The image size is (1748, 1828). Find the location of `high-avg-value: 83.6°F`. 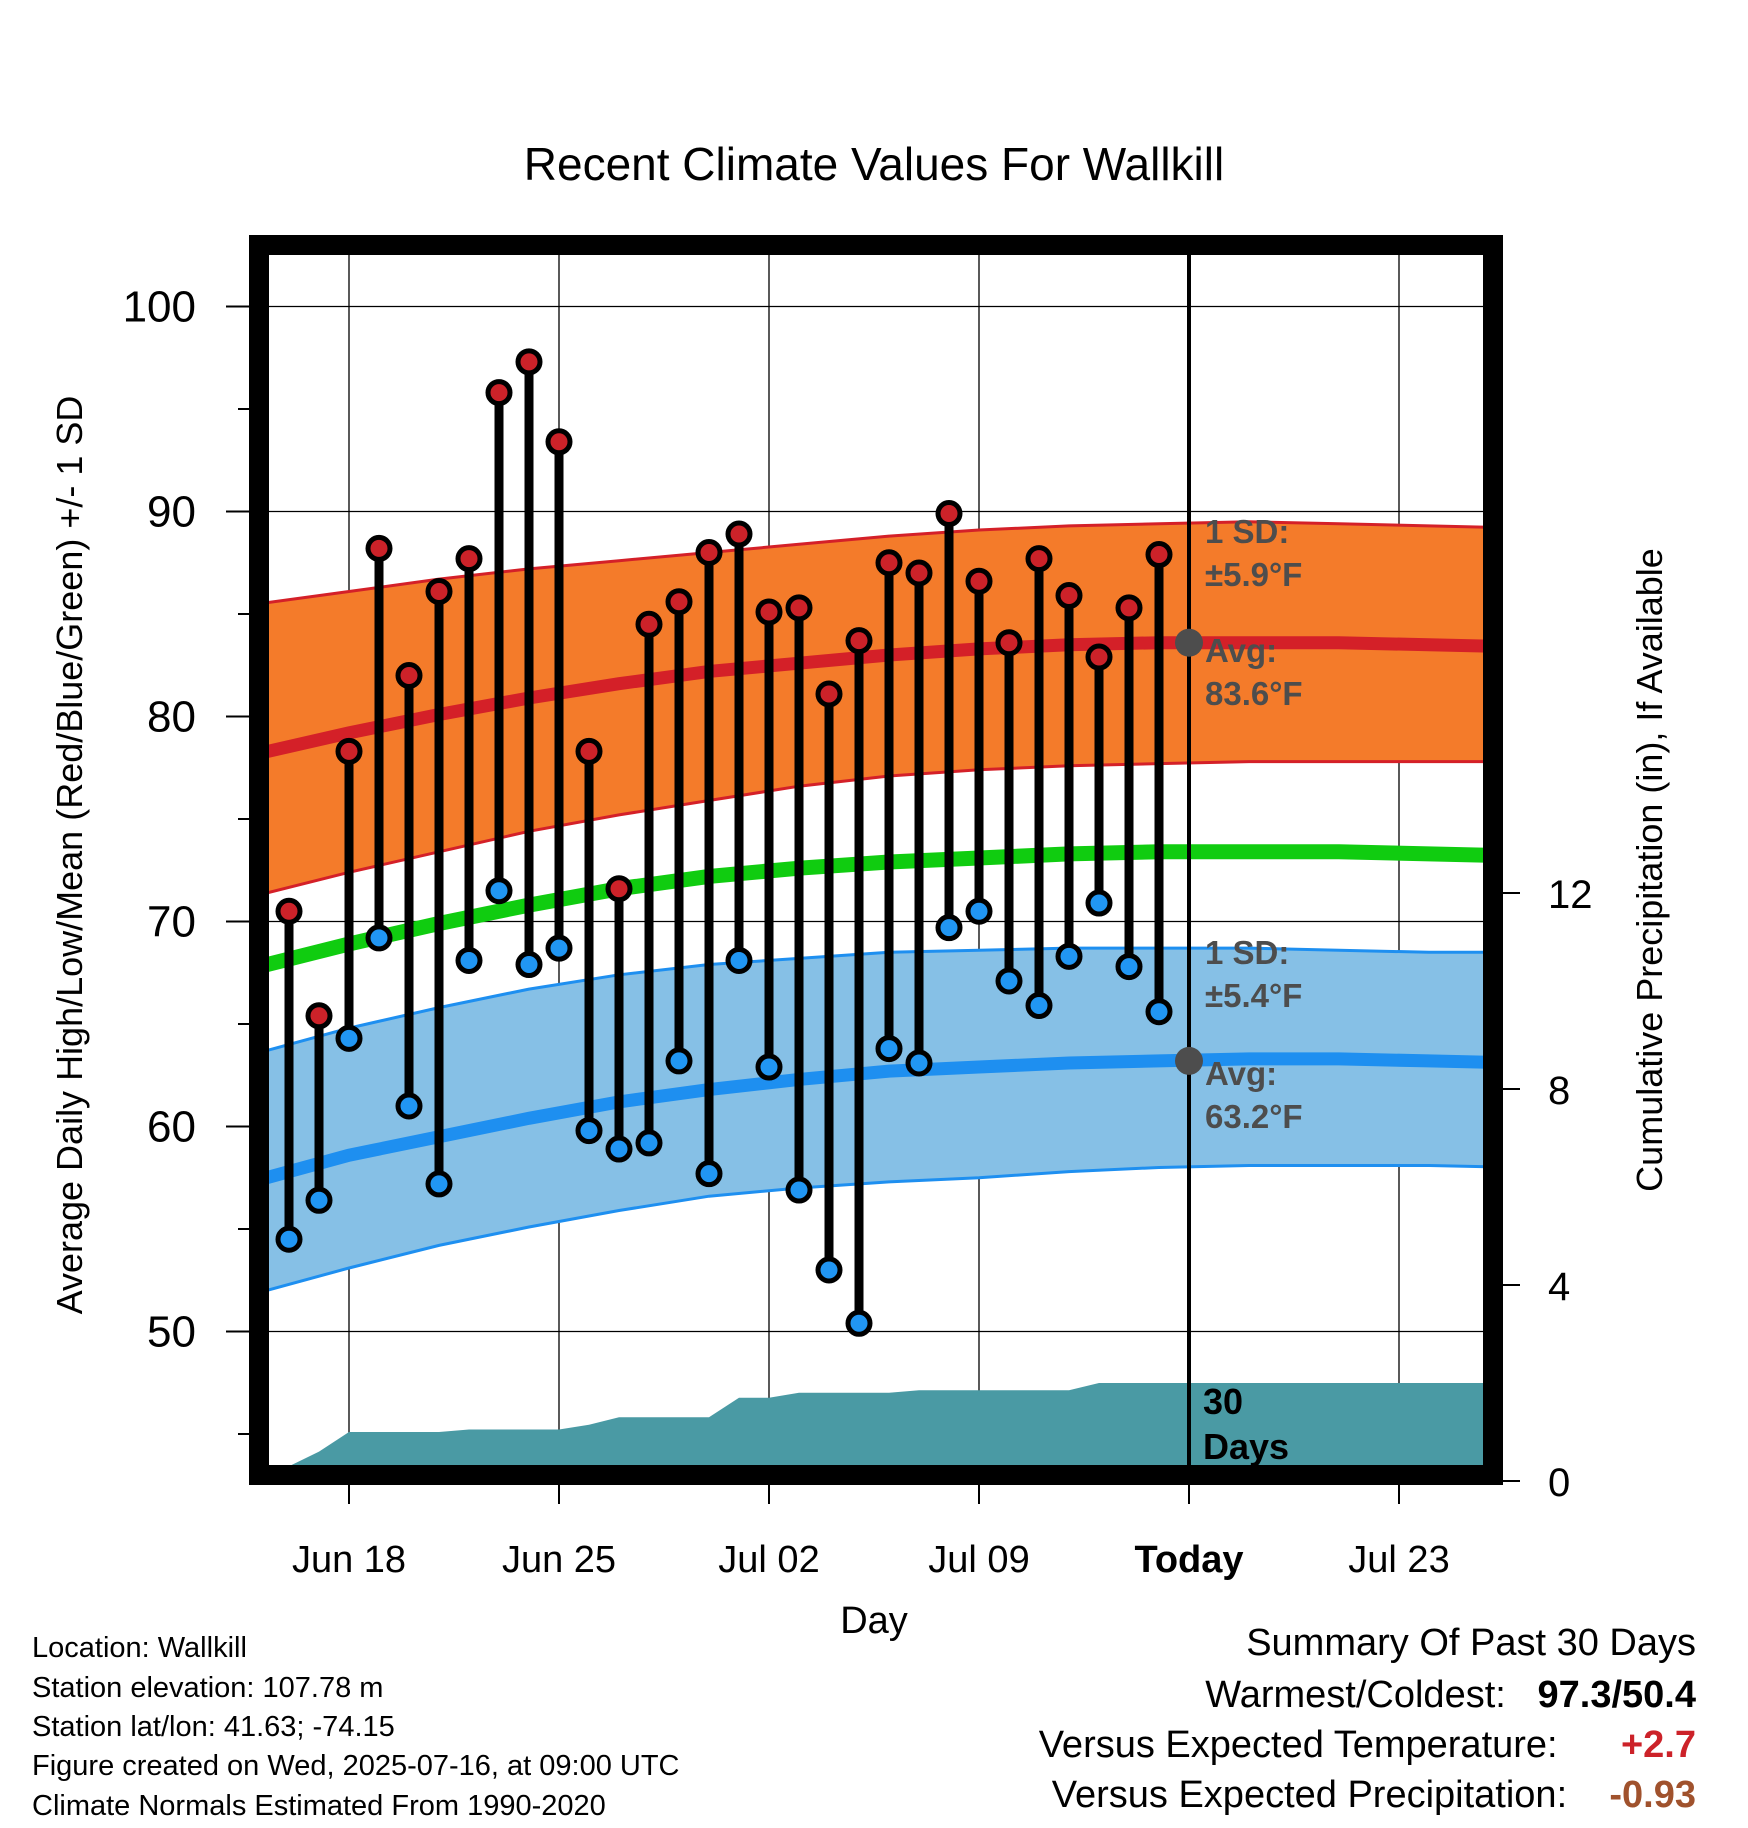

high-avg-value: 83.6°F is located at coordinates (1254, 693).